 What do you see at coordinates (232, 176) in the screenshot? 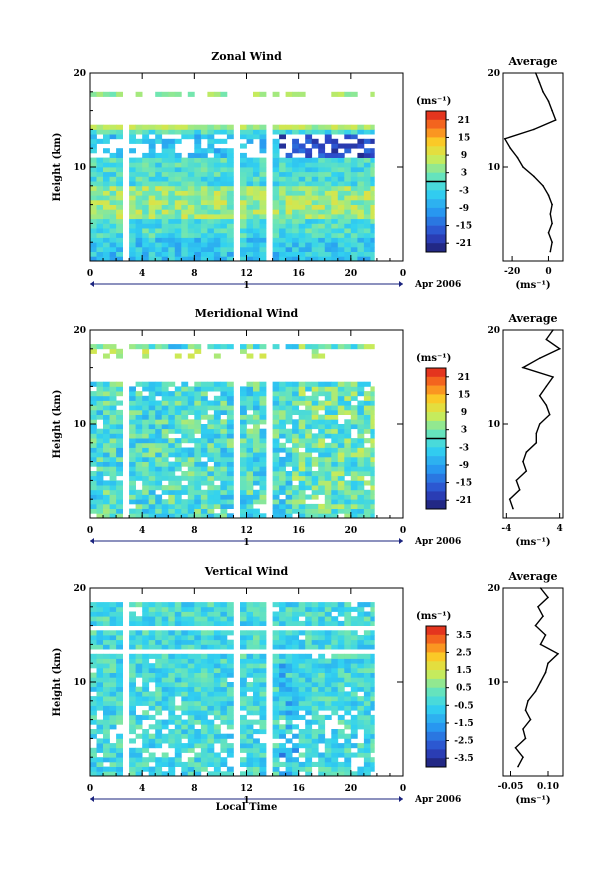
I see `heatmap-cells` at bounding box center [232, 176].